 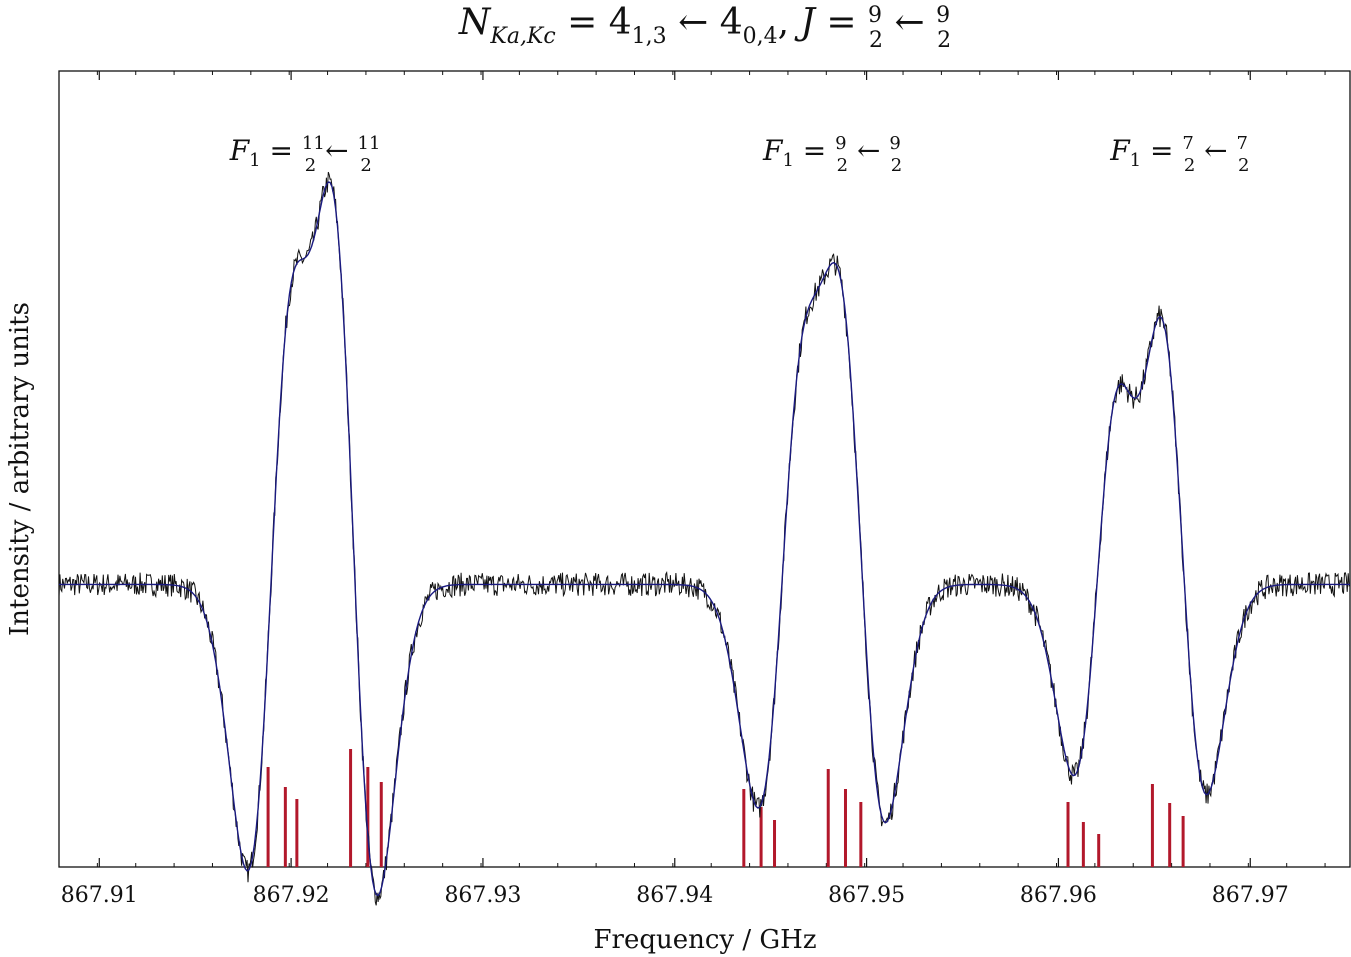 I want to click on f1-annotation: F1 = 11 2 ← 11 2, so click(x=305, y=154).